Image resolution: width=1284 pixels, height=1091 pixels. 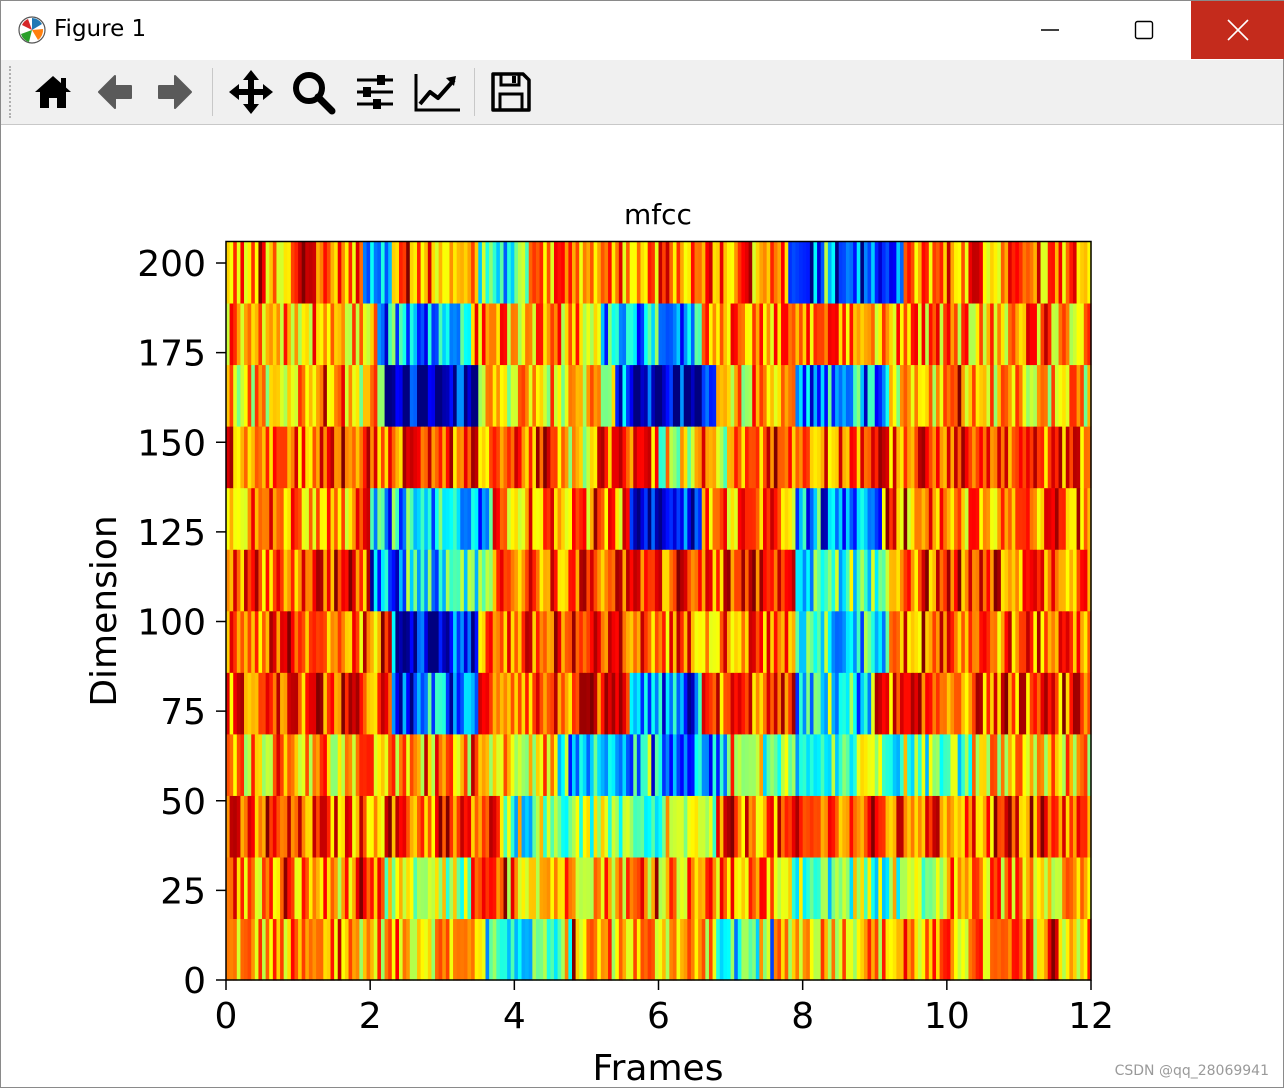 What do you see at coordinates (175, 92) in the screenshot?
I see `forward-button` at bounding box center [175, 92].